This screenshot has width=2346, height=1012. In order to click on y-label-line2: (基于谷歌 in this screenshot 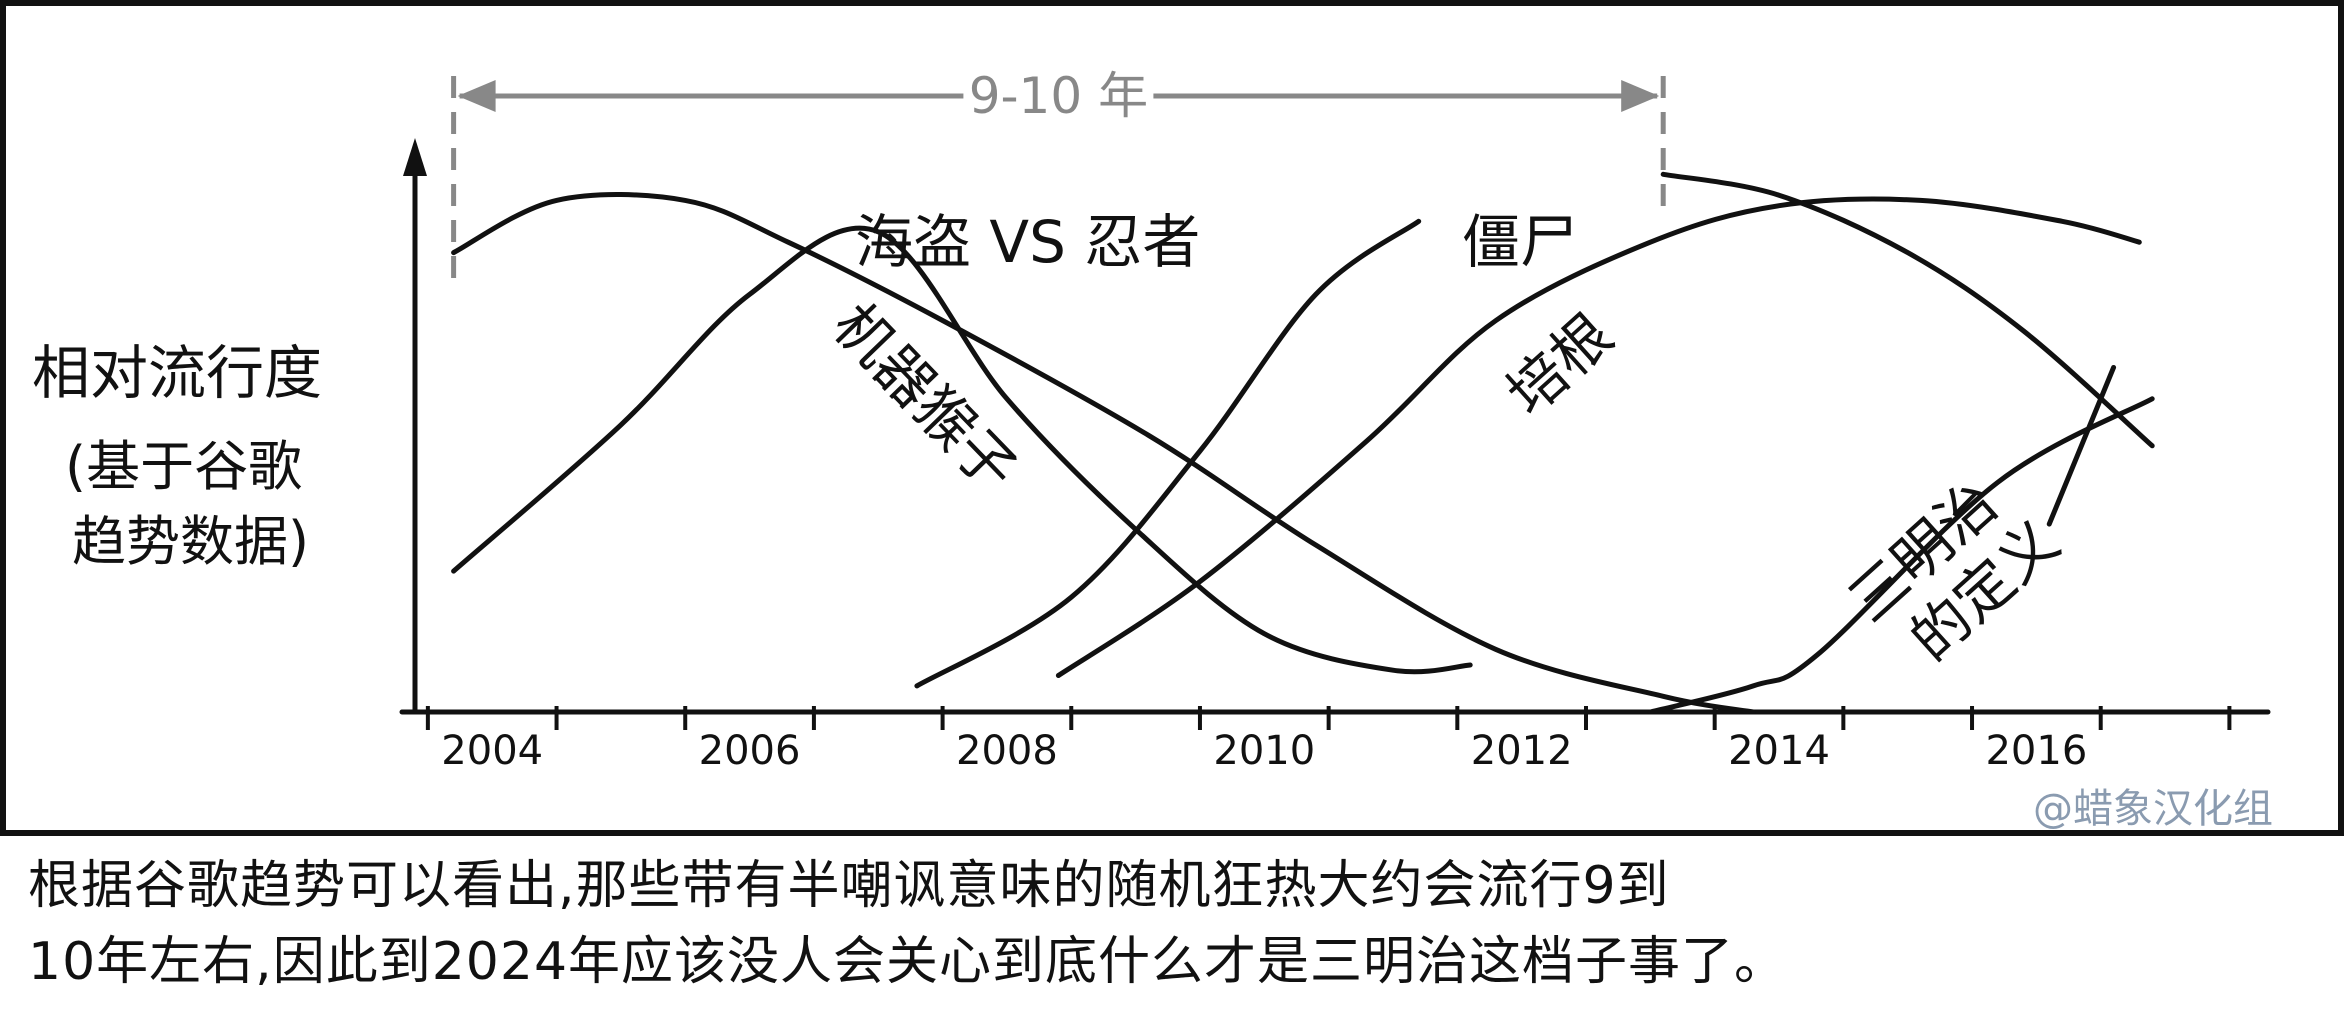, I will do `click(183, 466)`.